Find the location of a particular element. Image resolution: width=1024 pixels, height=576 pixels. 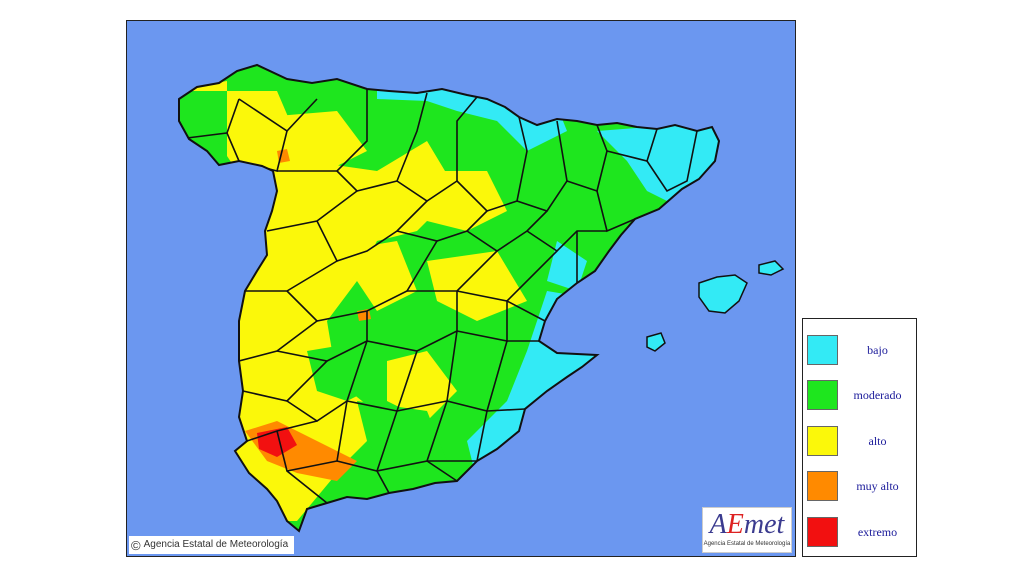

legend-item-muy-alto: muy alto is located at coordinates (859, 489).